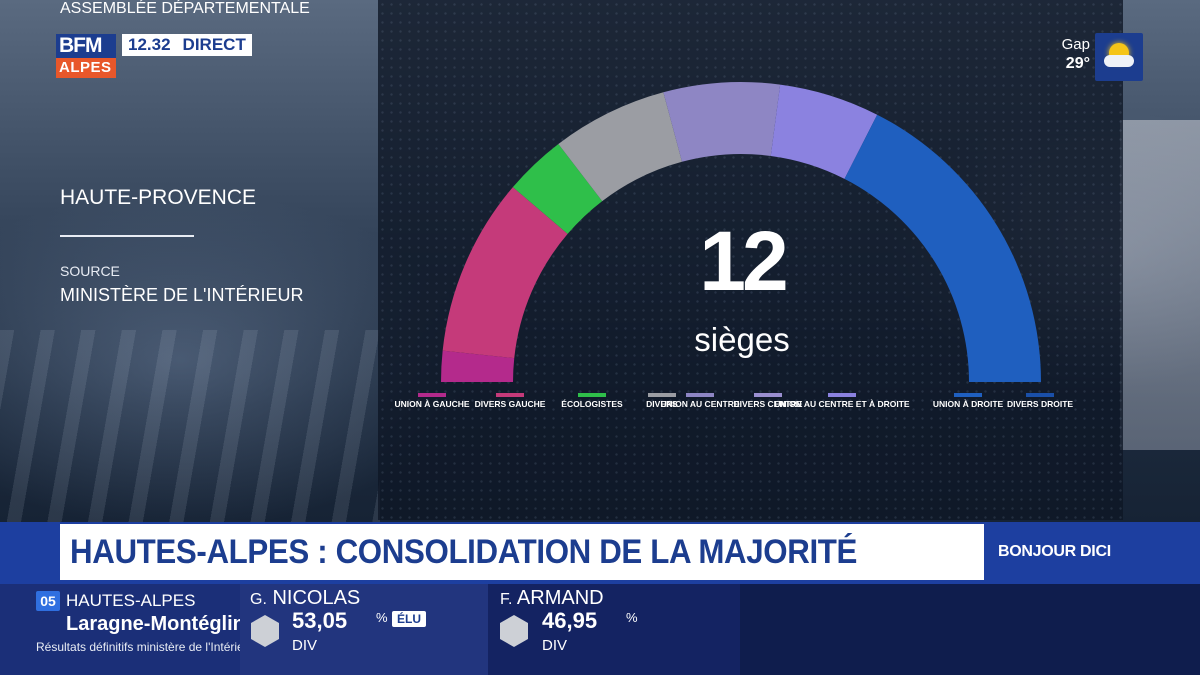  What do you see at coordinates (1077, 63) in the screenshot?
I see `weather-temp: 29°` at bounding box center [1077, 63].